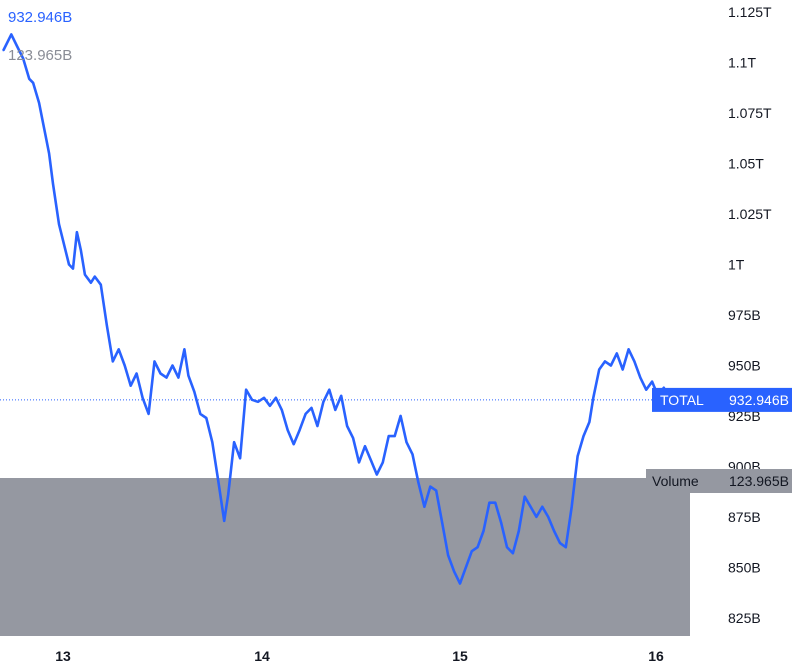  Describe the element at coordinates (742, 63) in the screenshot. I see `y-tick-label: 1.1T` at that location.